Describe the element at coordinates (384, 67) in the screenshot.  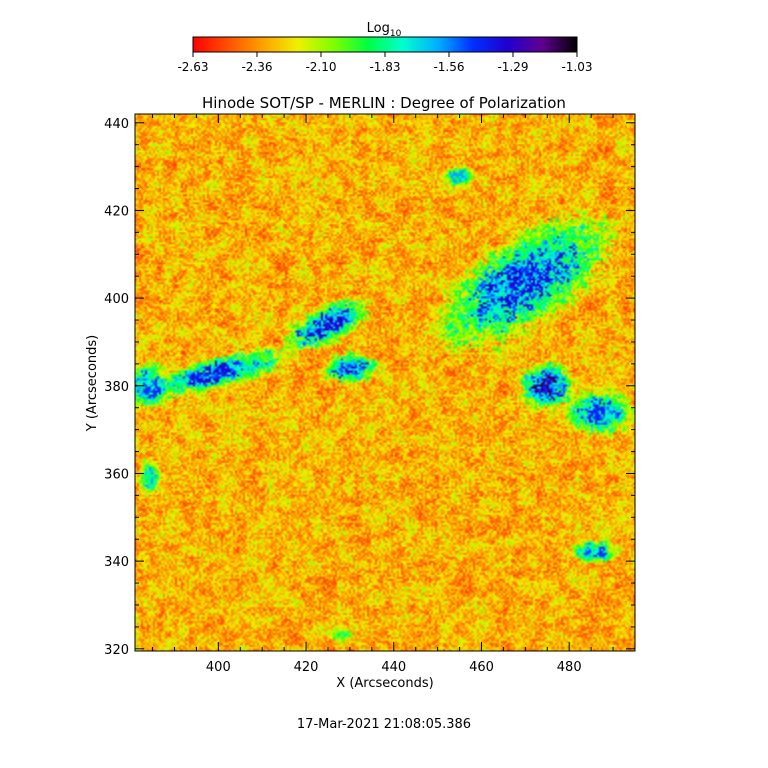
I see `colorbar-tick-label: -1.83` at that location.